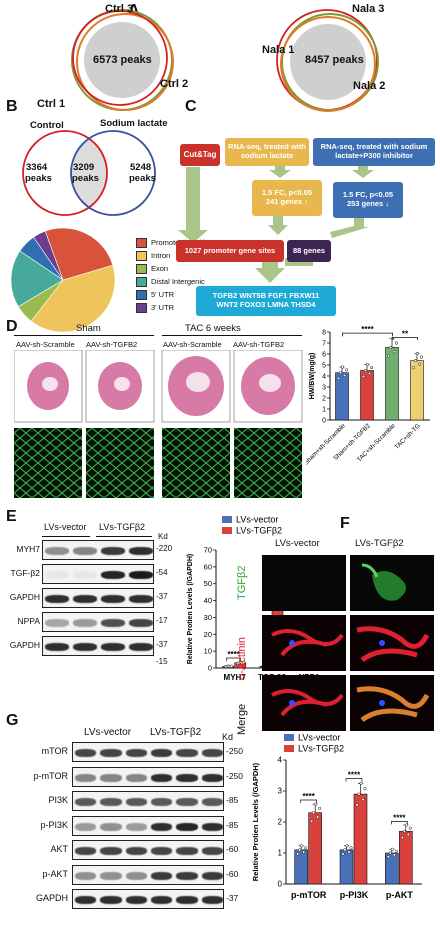 This screenshot has width=440, height=926. What do you see at coordinates (280, 884) in the screenshot?
I see `y-tick-label: 0` at bounding box center [280, 884].